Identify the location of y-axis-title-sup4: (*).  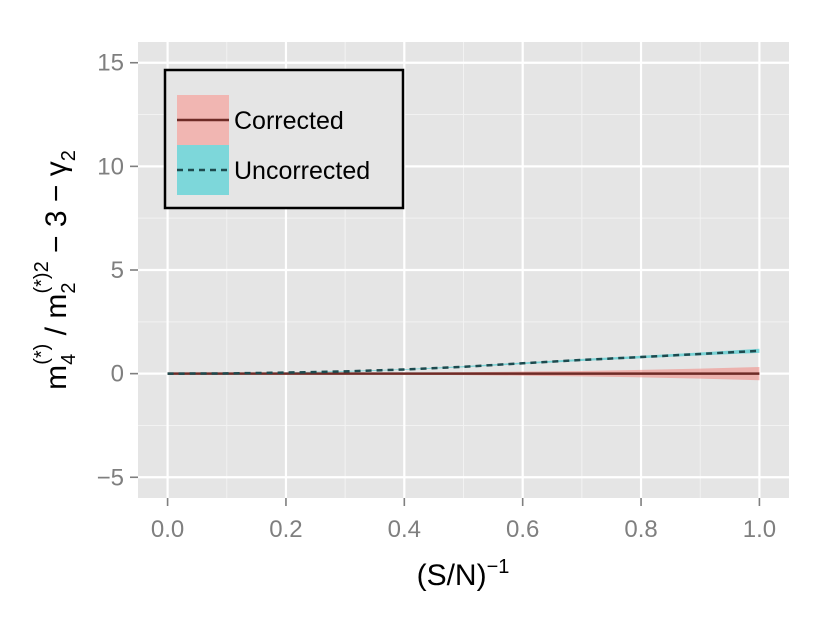
(42, 354).